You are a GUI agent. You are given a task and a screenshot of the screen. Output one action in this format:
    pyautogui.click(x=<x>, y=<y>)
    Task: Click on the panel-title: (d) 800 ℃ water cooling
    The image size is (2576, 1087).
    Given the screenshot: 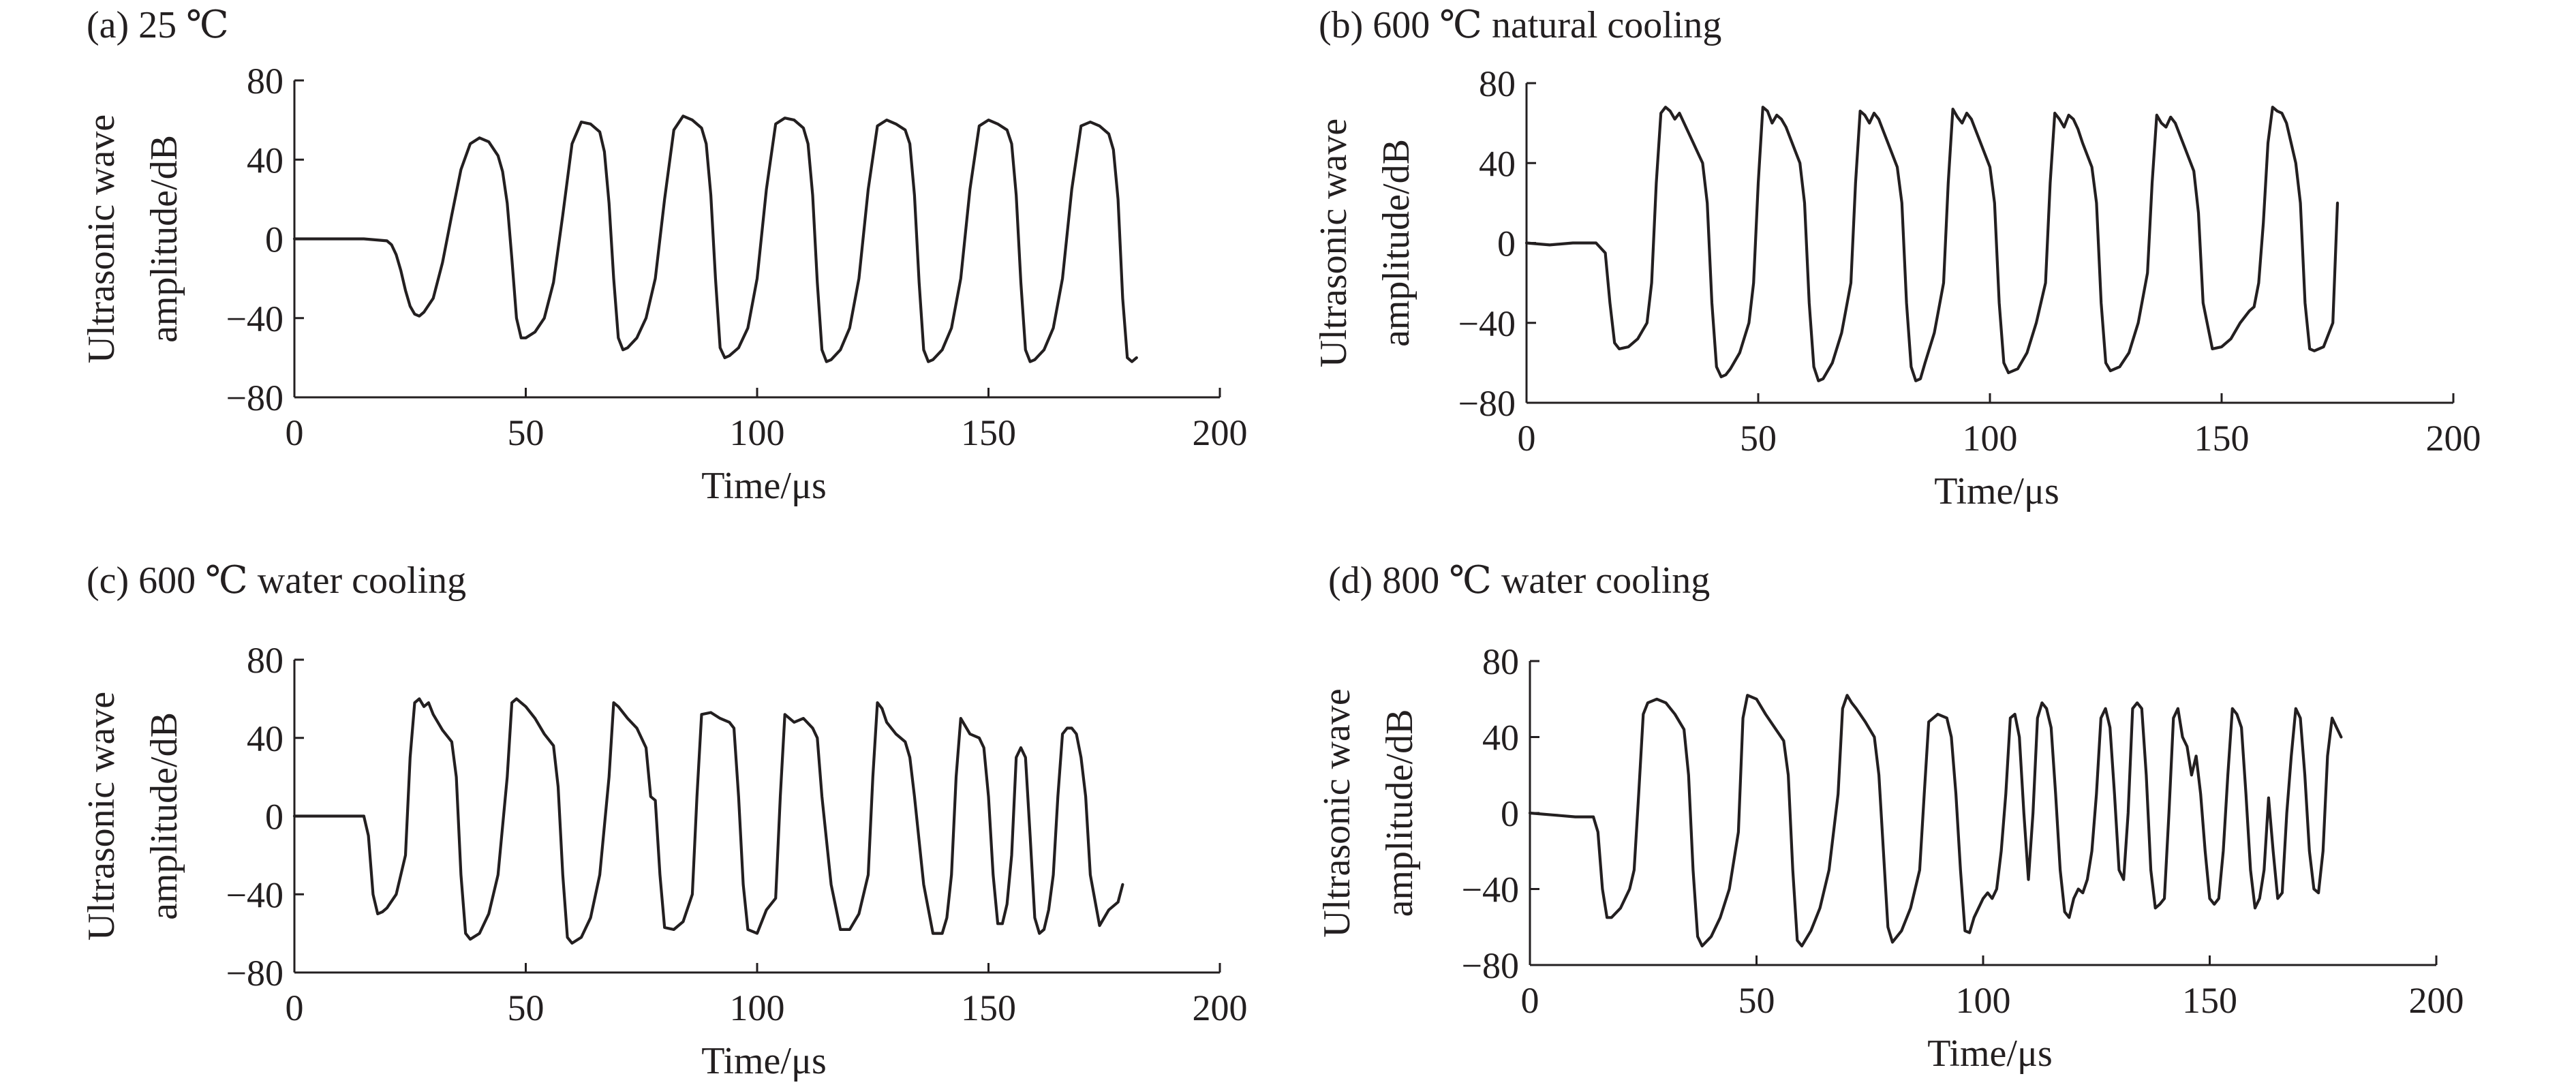 What is the action you would take?
    pyautogui.click(x=1519, y=581)
    